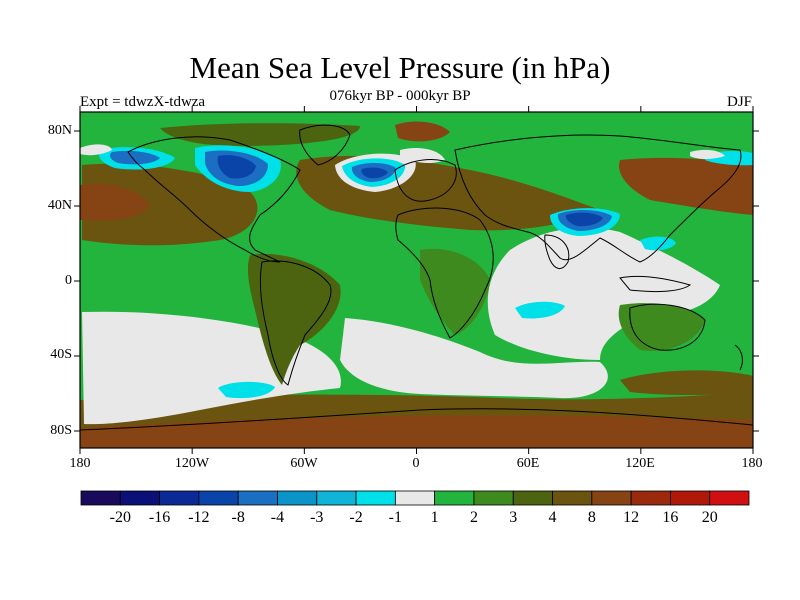 Image resolution: width=800 pixels, height=600 pixels. I want to click on field-australia-olive, so click(661, 327).